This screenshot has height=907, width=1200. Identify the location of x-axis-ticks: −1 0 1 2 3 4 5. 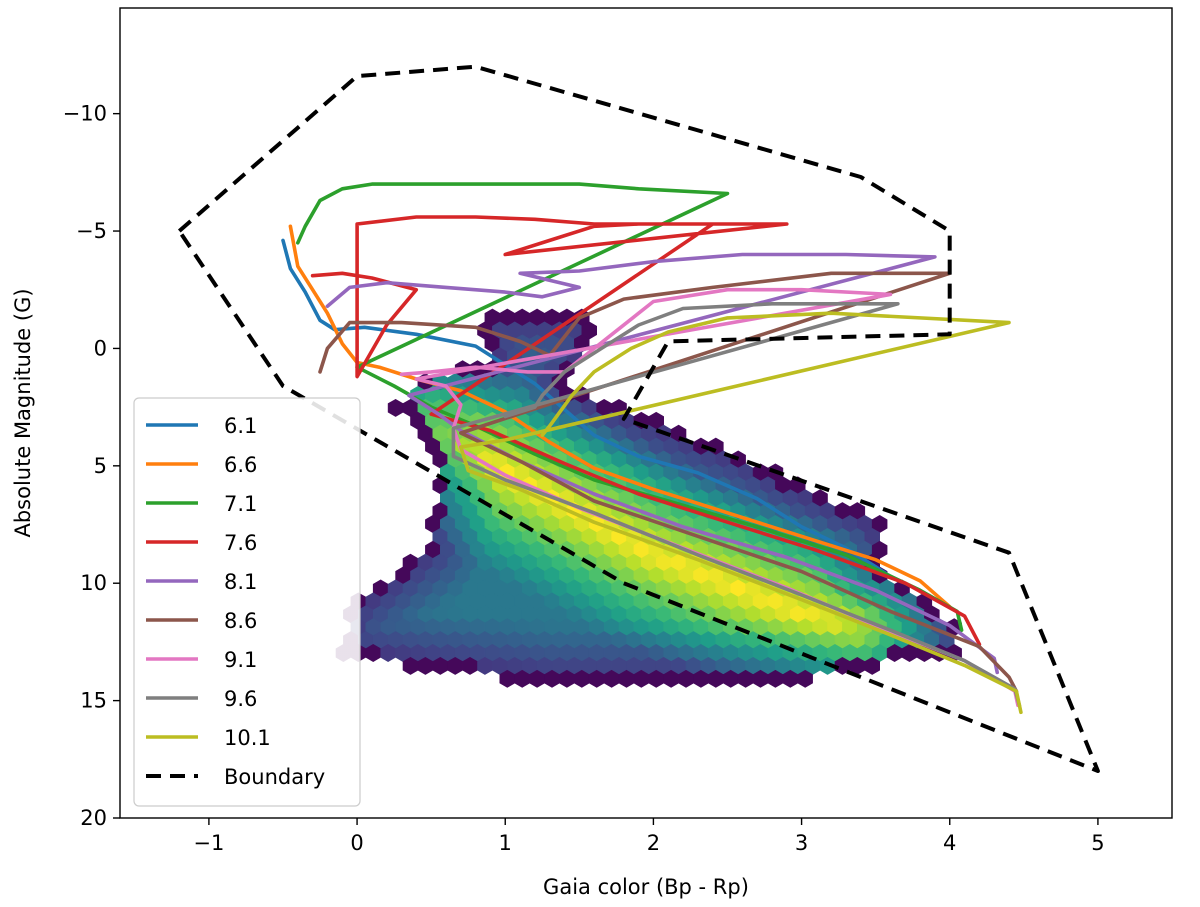
(649, 836).